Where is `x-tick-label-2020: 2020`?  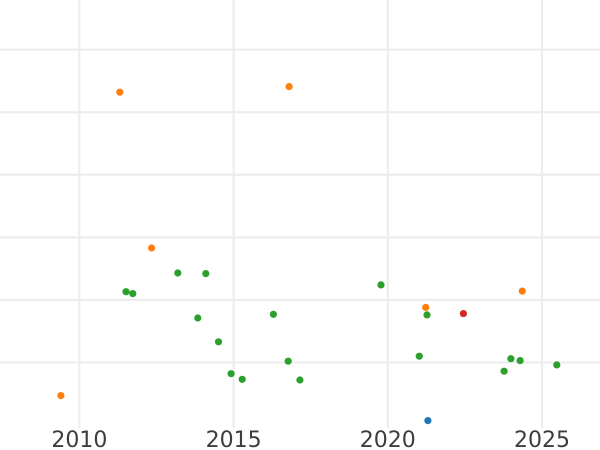 x-tick-label-2020: 2020 is located at coordinates (388, 439).